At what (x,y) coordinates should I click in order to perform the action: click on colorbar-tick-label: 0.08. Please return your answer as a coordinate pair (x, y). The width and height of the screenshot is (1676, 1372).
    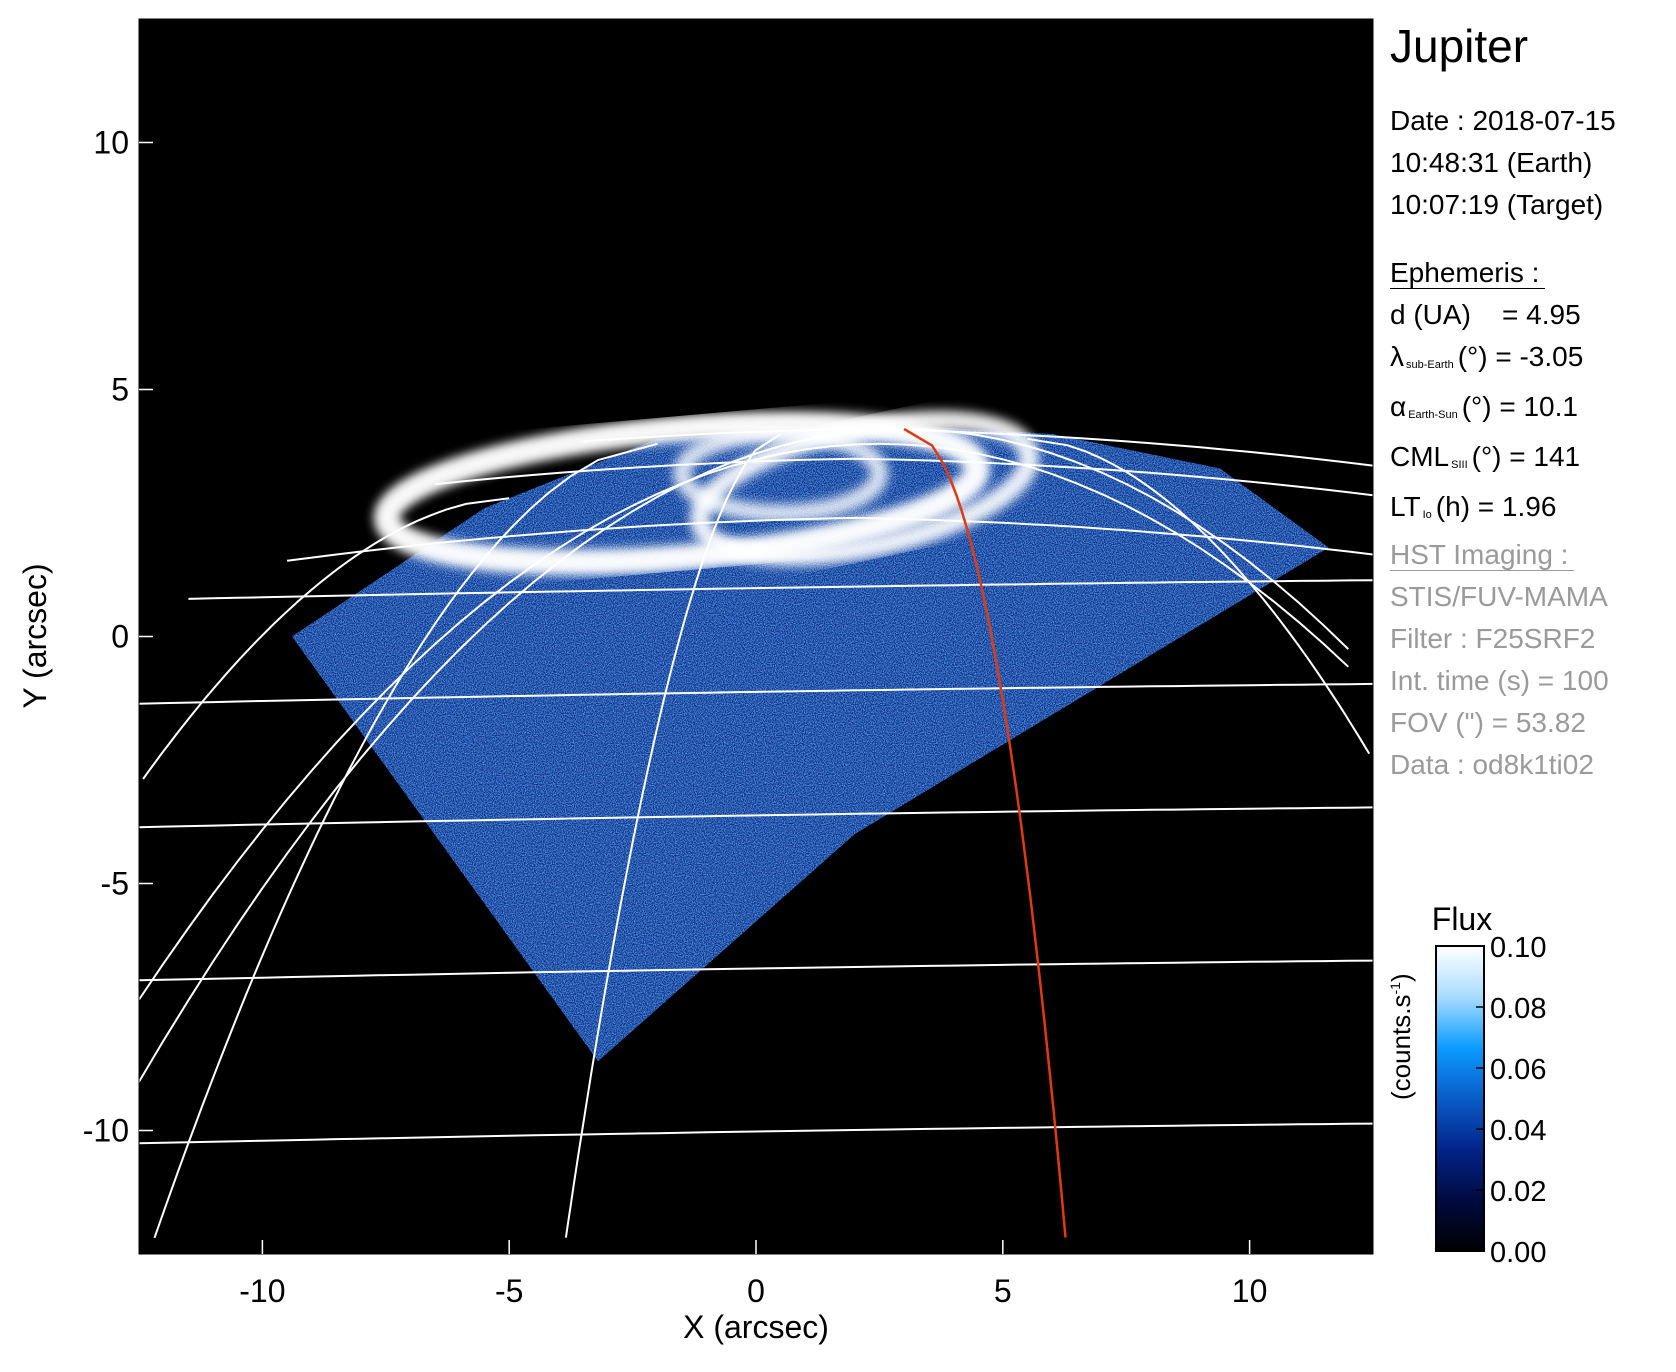
    Looking at the image, I should click on (1518, 1009).